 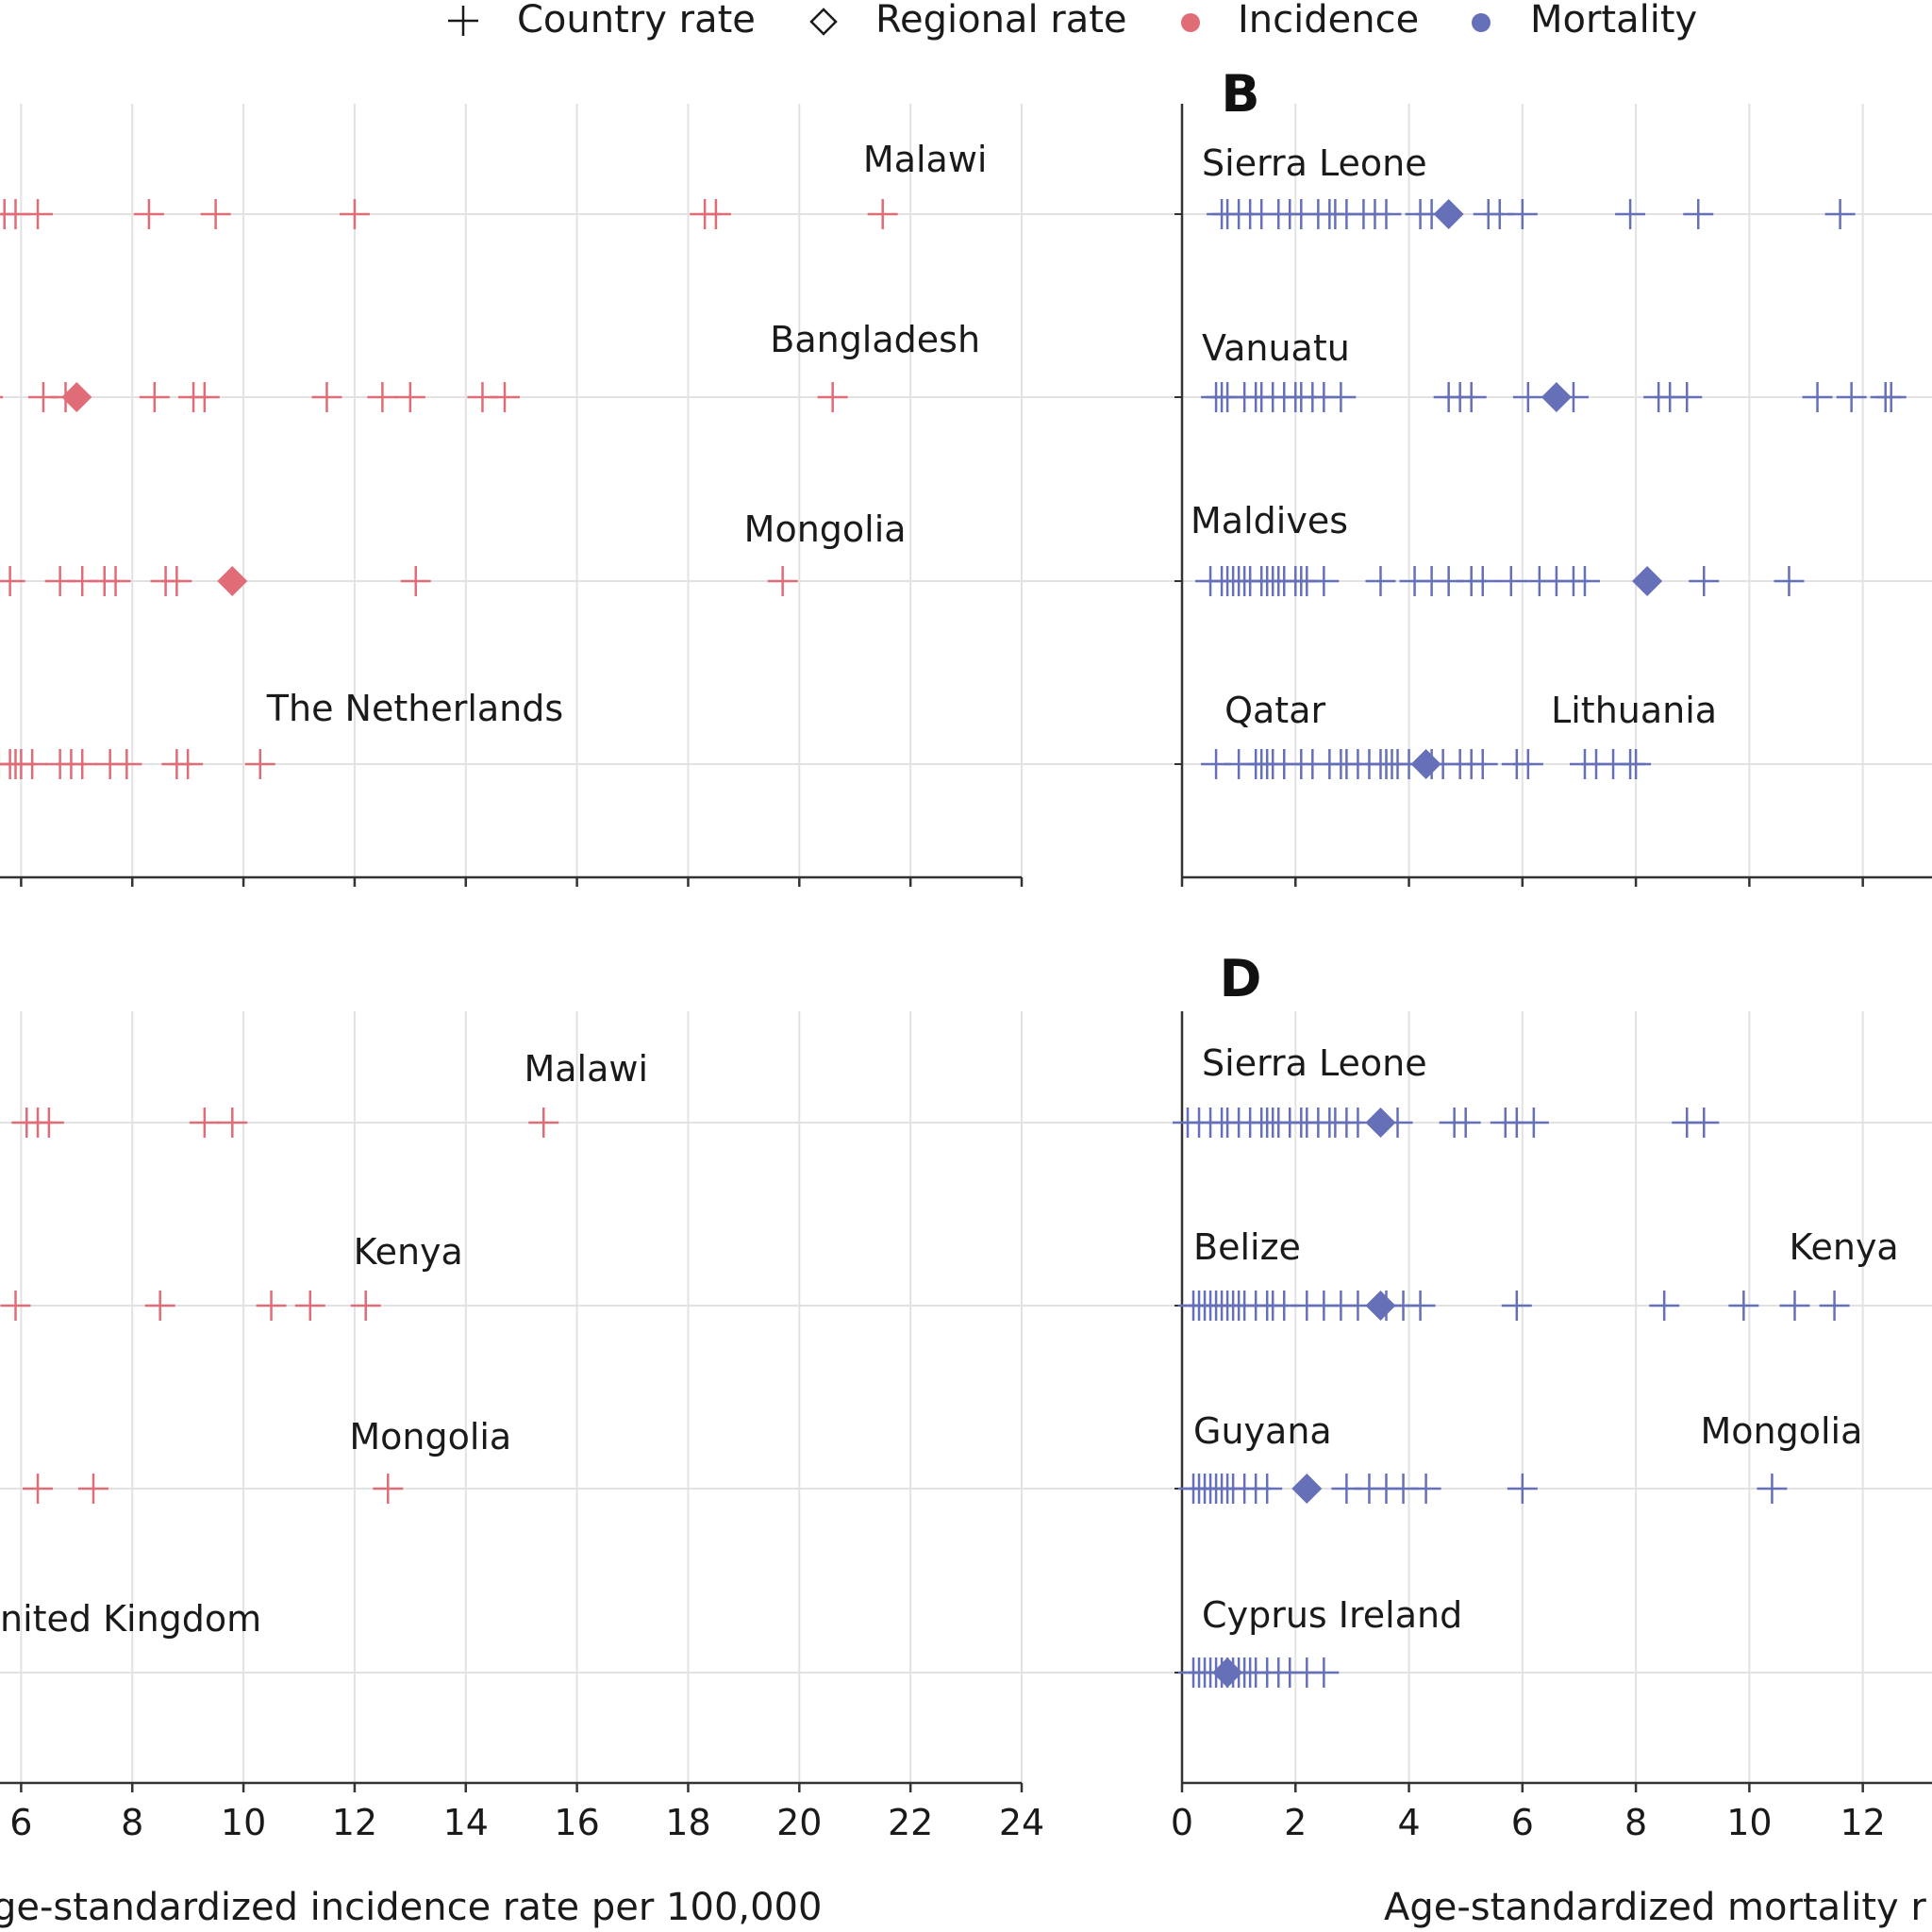 What do you see at coordinates (1481, 23) in the screenshot?
I see `legend-mortality-icon` at bounding box center [1481, 23].